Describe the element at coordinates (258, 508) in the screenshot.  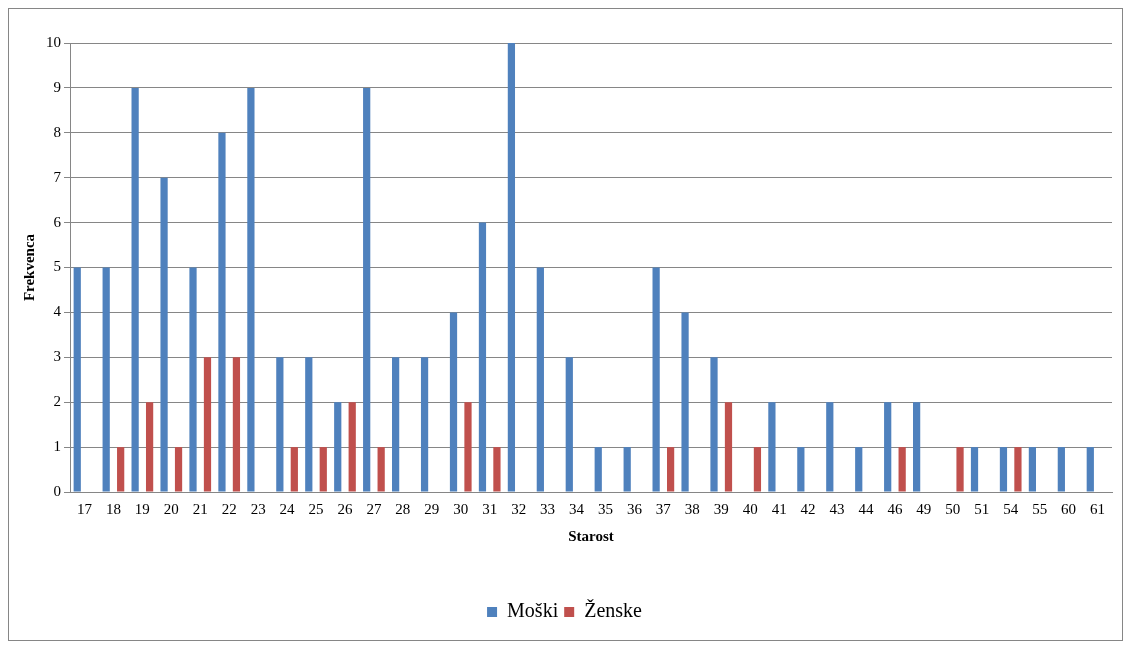
I see `x-tick-label: 23` at that location.